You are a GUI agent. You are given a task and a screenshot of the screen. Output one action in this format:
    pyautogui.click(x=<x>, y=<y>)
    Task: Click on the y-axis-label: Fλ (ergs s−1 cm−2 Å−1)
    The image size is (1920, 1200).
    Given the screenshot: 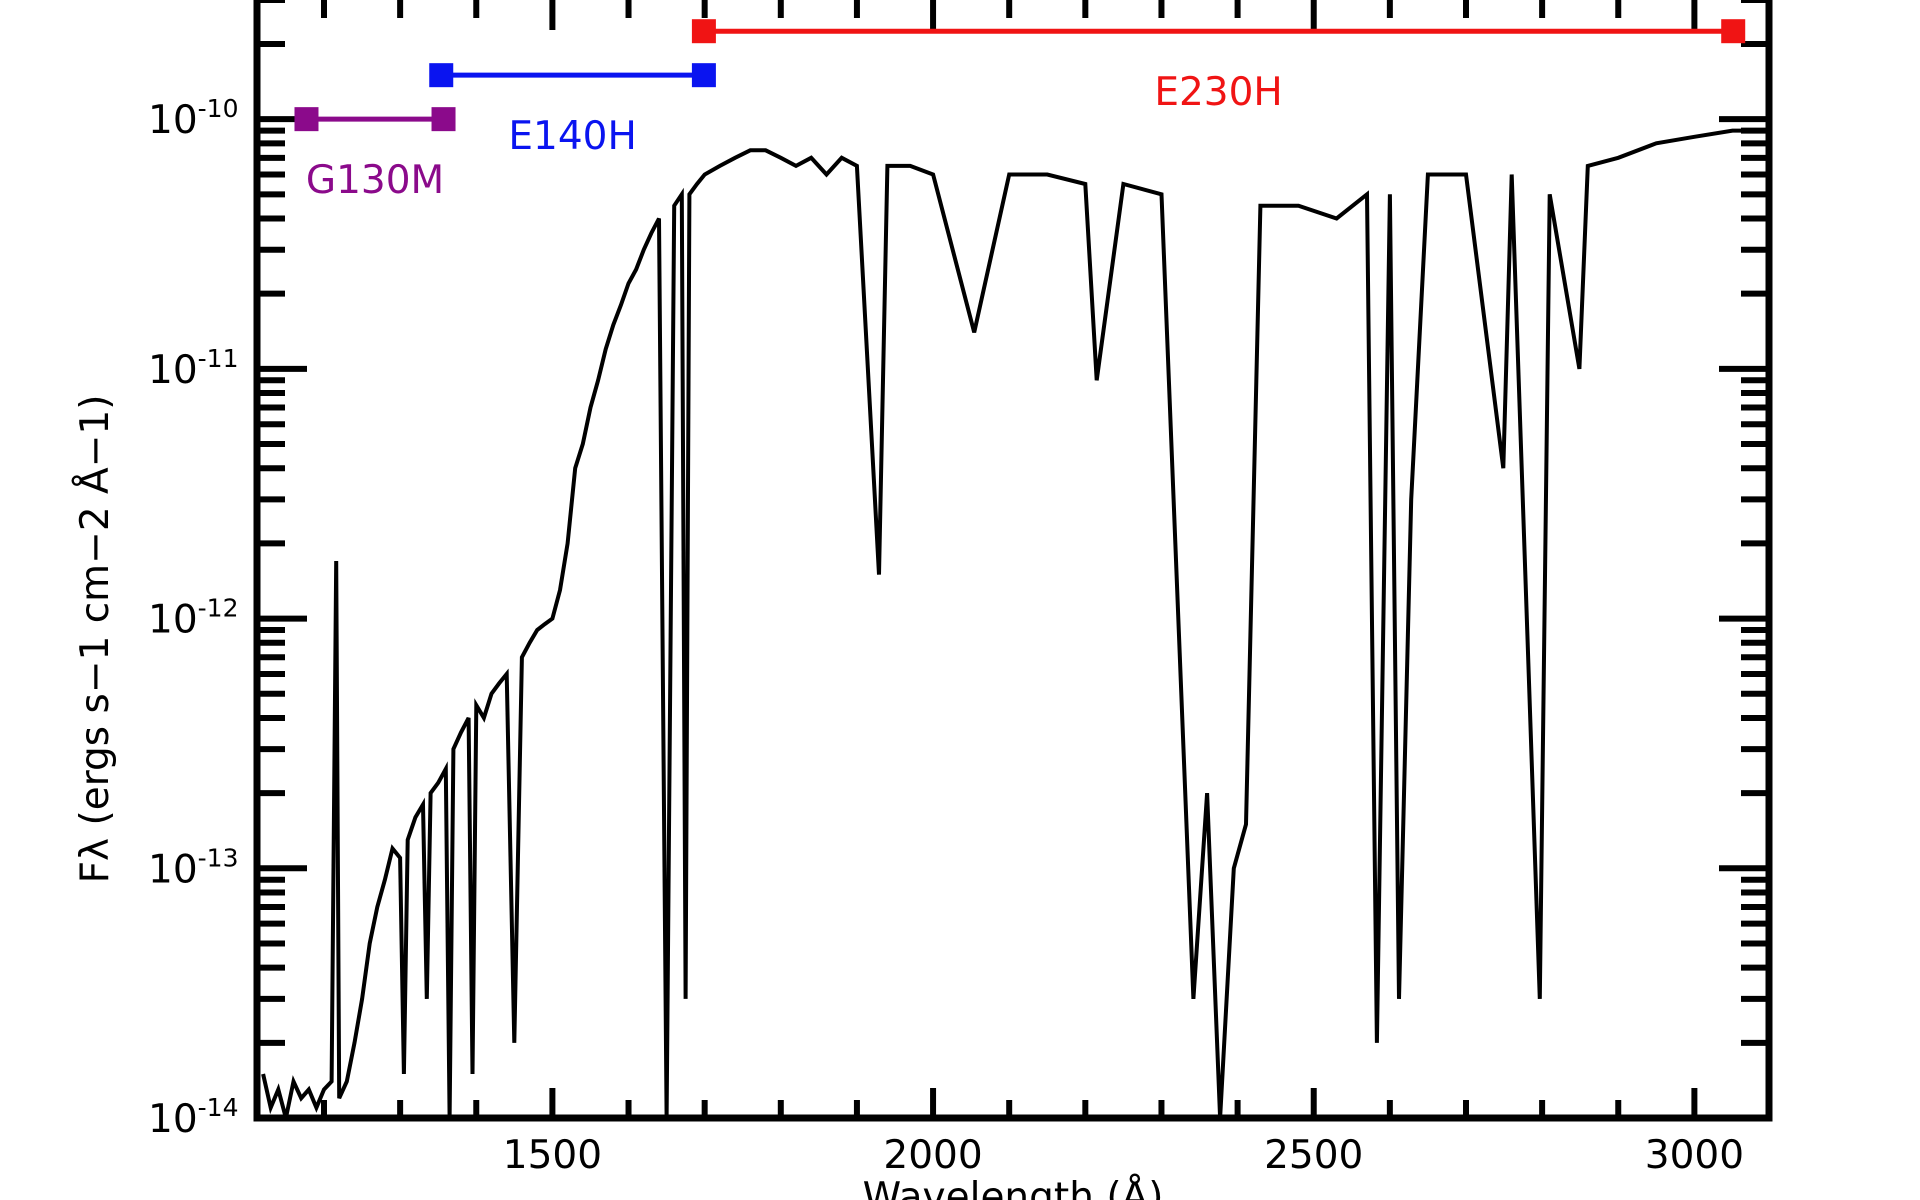 What is the action you would take?
    pyautogui.click(x=94, y=639)
    